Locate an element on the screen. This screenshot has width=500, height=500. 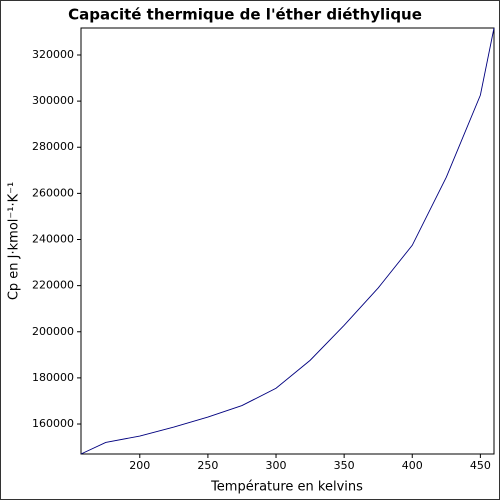
y-tick-label: 160000 is located at coordinates (53, 423).